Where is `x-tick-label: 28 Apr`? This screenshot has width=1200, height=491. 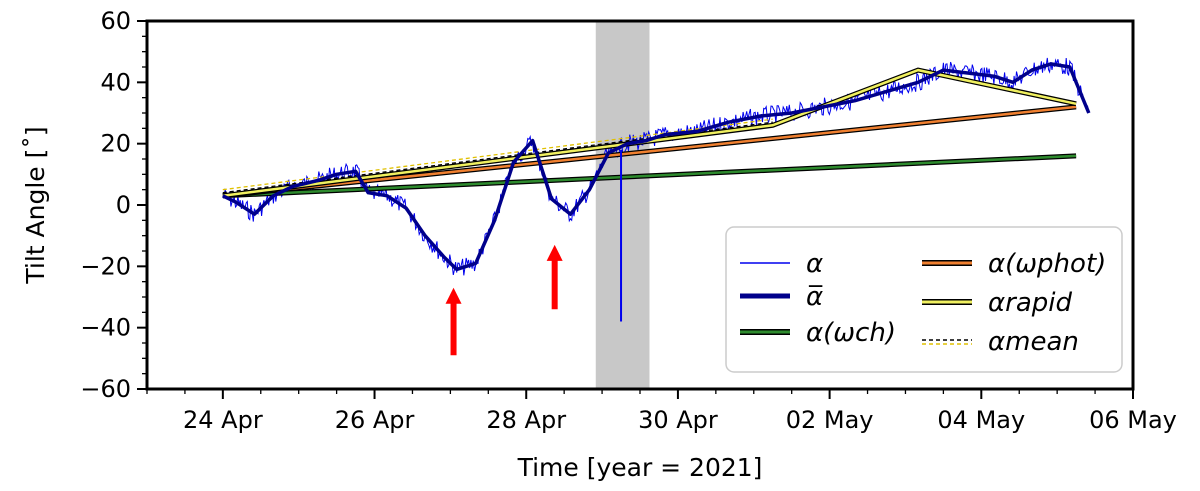
x-tick-label: 28 Apr is located at coordinates (526, 420).